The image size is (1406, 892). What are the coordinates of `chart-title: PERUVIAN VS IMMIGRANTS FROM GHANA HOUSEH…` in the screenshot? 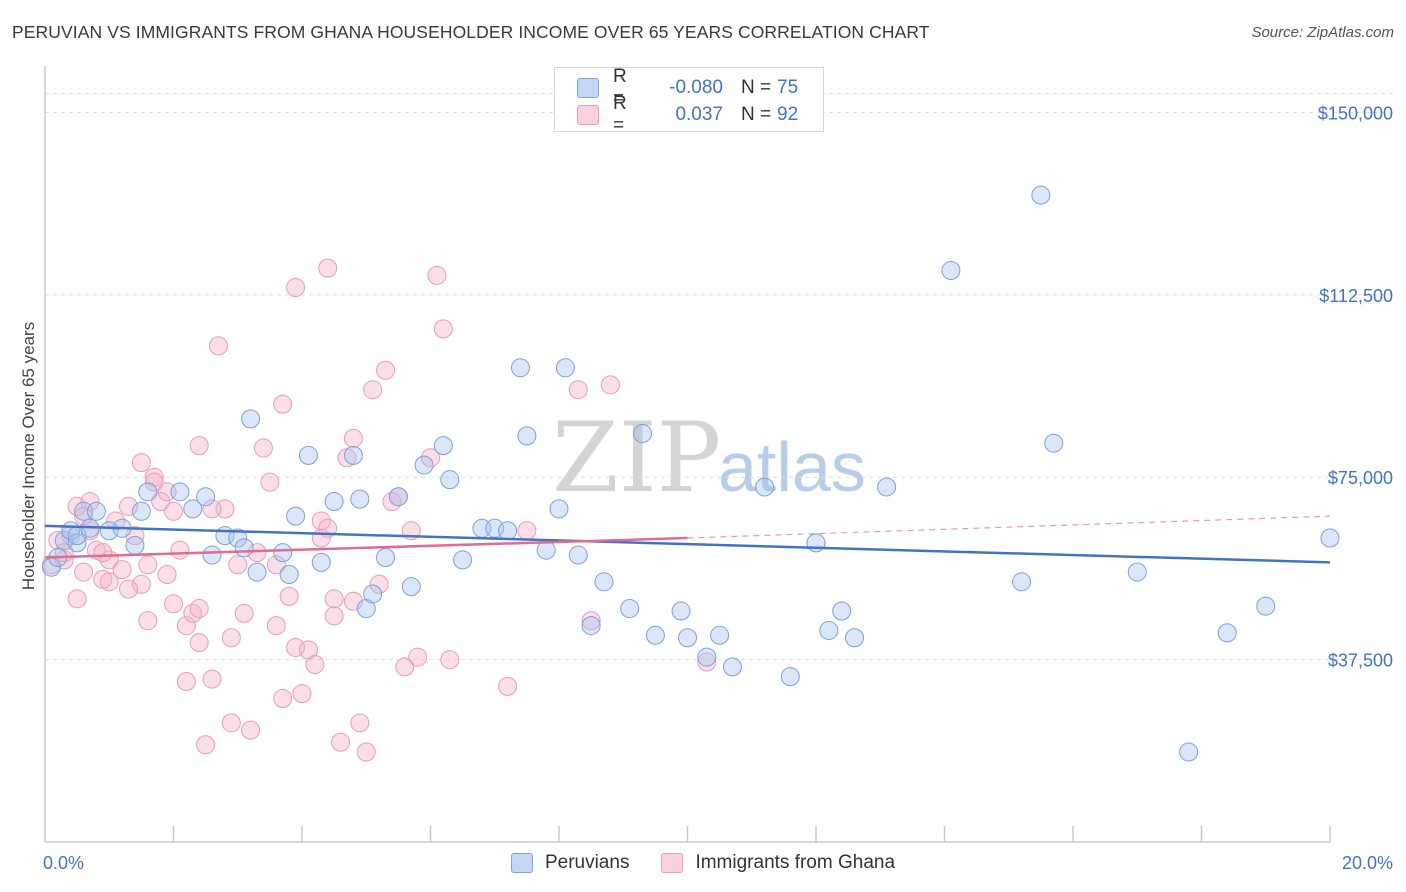 It's located at (471, 32).